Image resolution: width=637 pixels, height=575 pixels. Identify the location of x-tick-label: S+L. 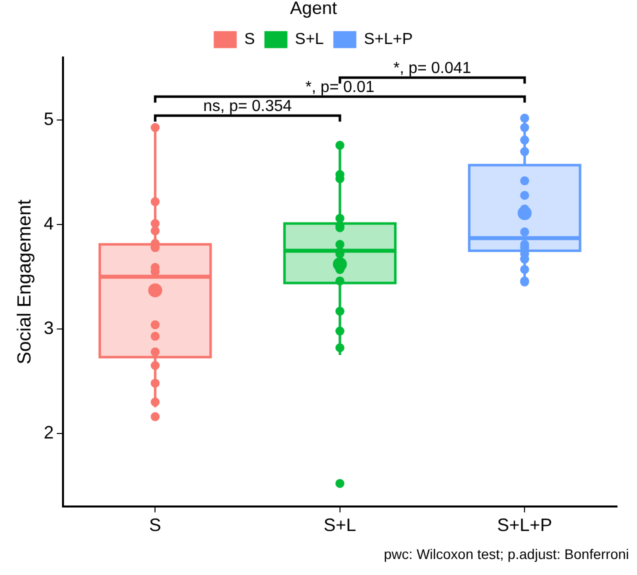
(340, 525).